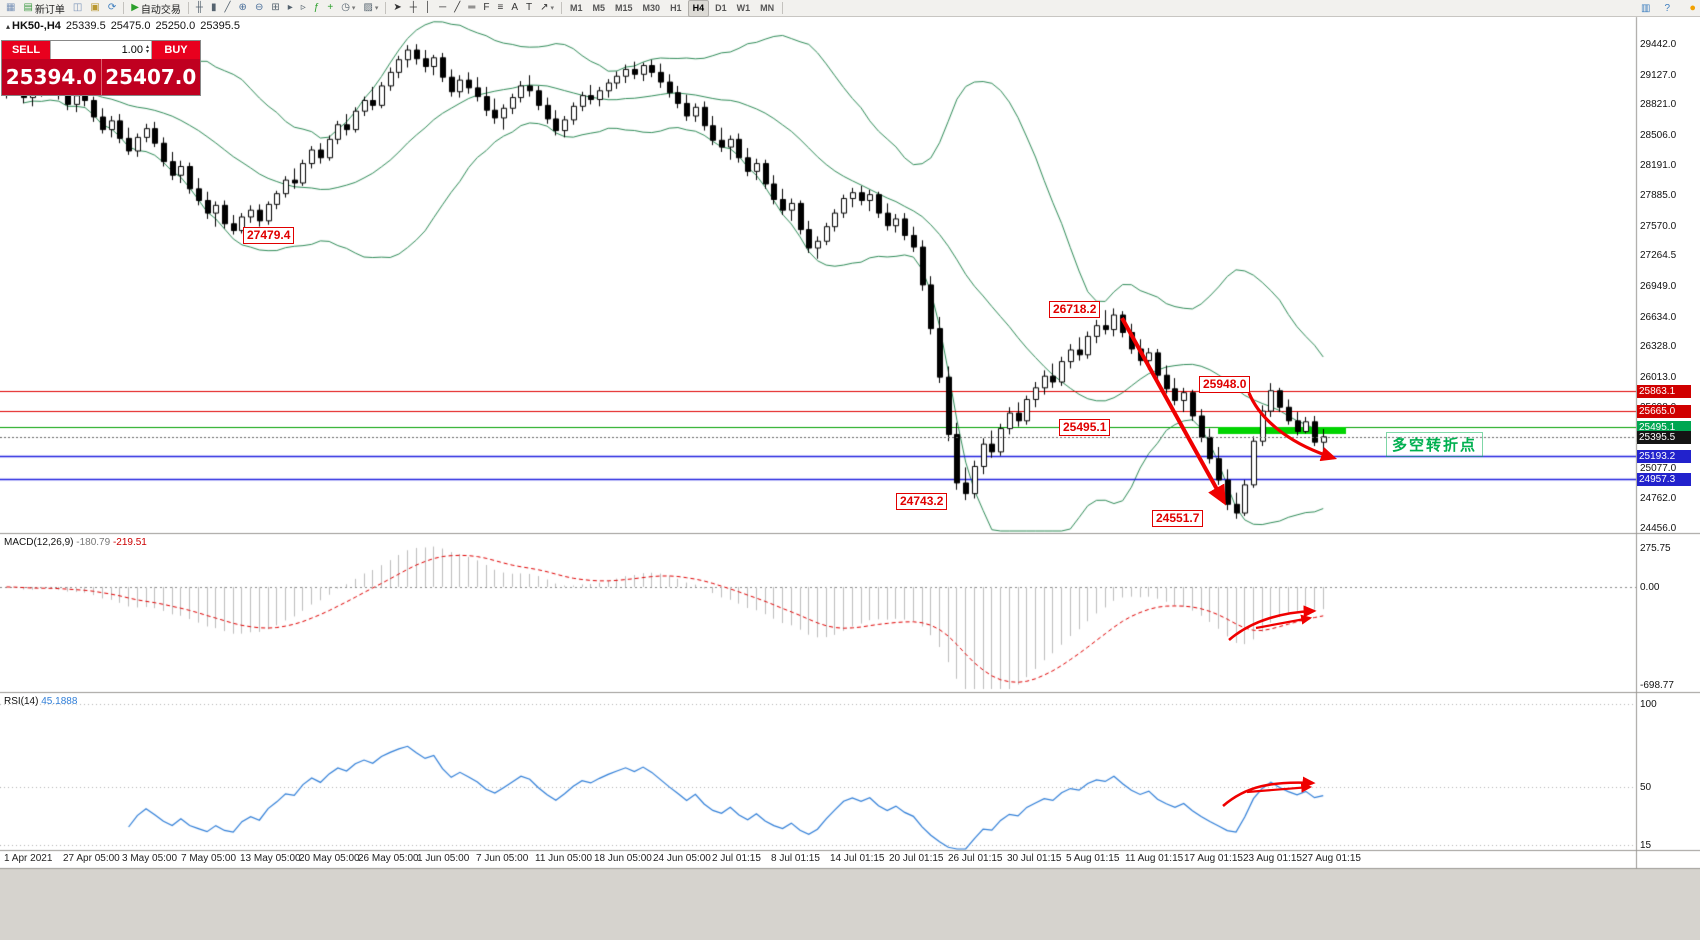 The width and height of the screenshot is (1700, 940). I want to click on auto-scroll-icon: ▸, so click(290, 8).